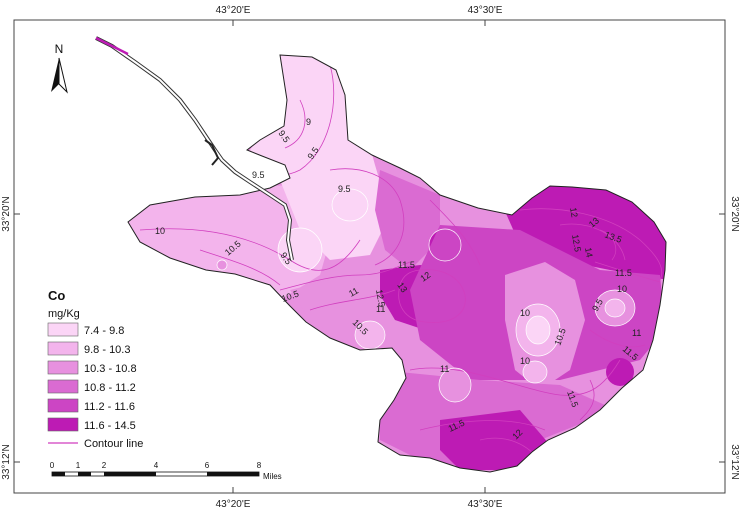 This screenshot has height=526, width=739. I want to click on scale-tick: 4, so click(156, 465).